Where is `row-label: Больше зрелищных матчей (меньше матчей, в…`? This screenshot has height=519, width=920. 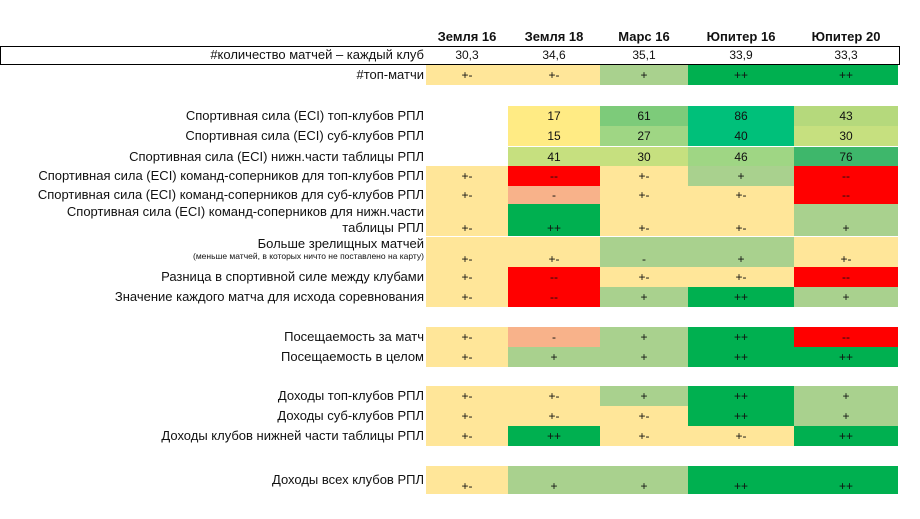
row-label: Больше зрелищных матчей (меньше матчей, в… is located at coordinates (213, 252).